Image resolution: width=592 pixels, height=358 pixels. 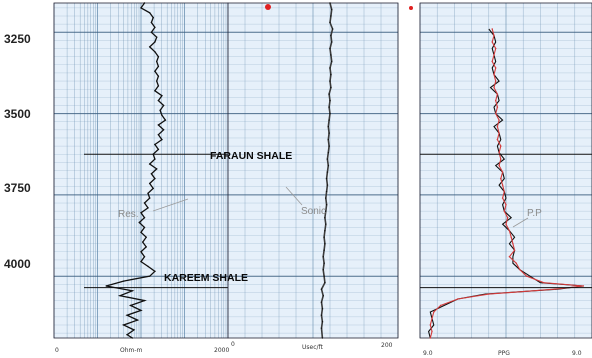 What do you see at coordinates (170, 205) in the screenshot?
I see `resistivity-label-pointer` at bounding box center [170, 205].